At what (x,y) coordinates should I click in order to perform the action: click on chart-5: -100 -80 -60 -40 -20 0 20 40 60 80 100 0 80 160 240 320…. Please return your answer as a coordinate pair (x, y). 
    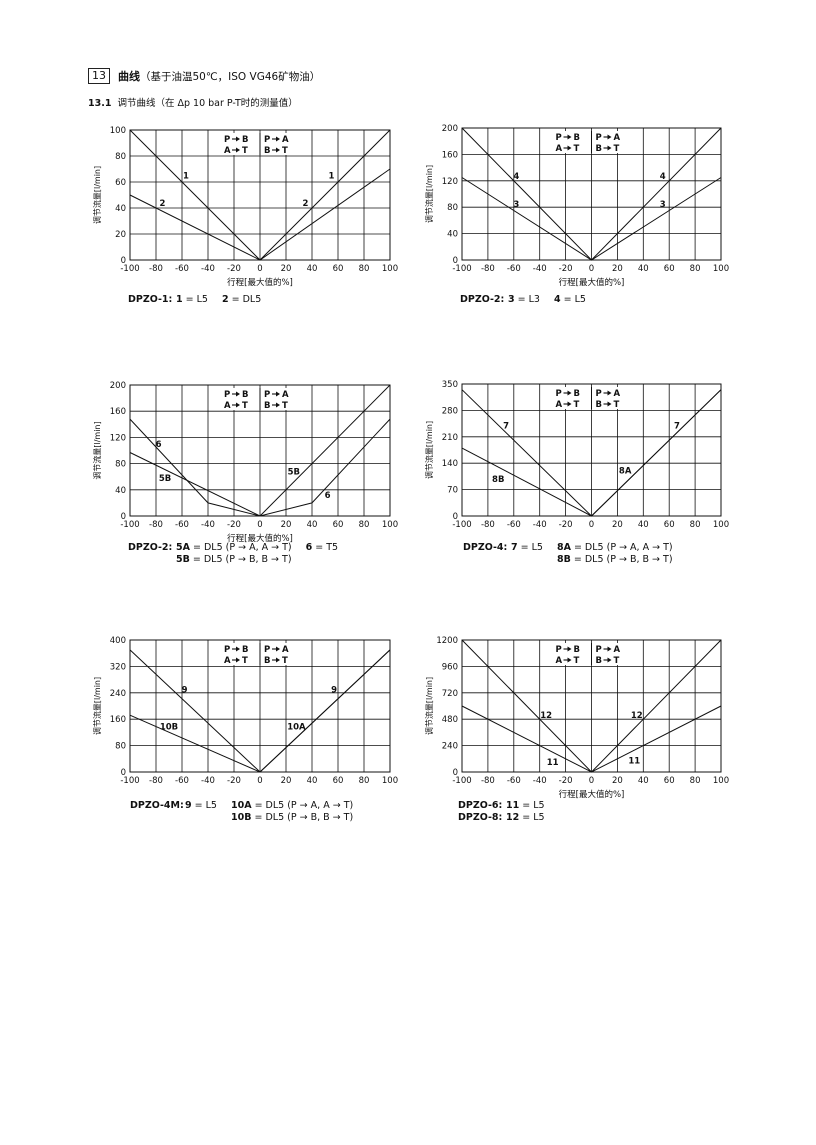
    Looking at the image, I should click on (245, 711).